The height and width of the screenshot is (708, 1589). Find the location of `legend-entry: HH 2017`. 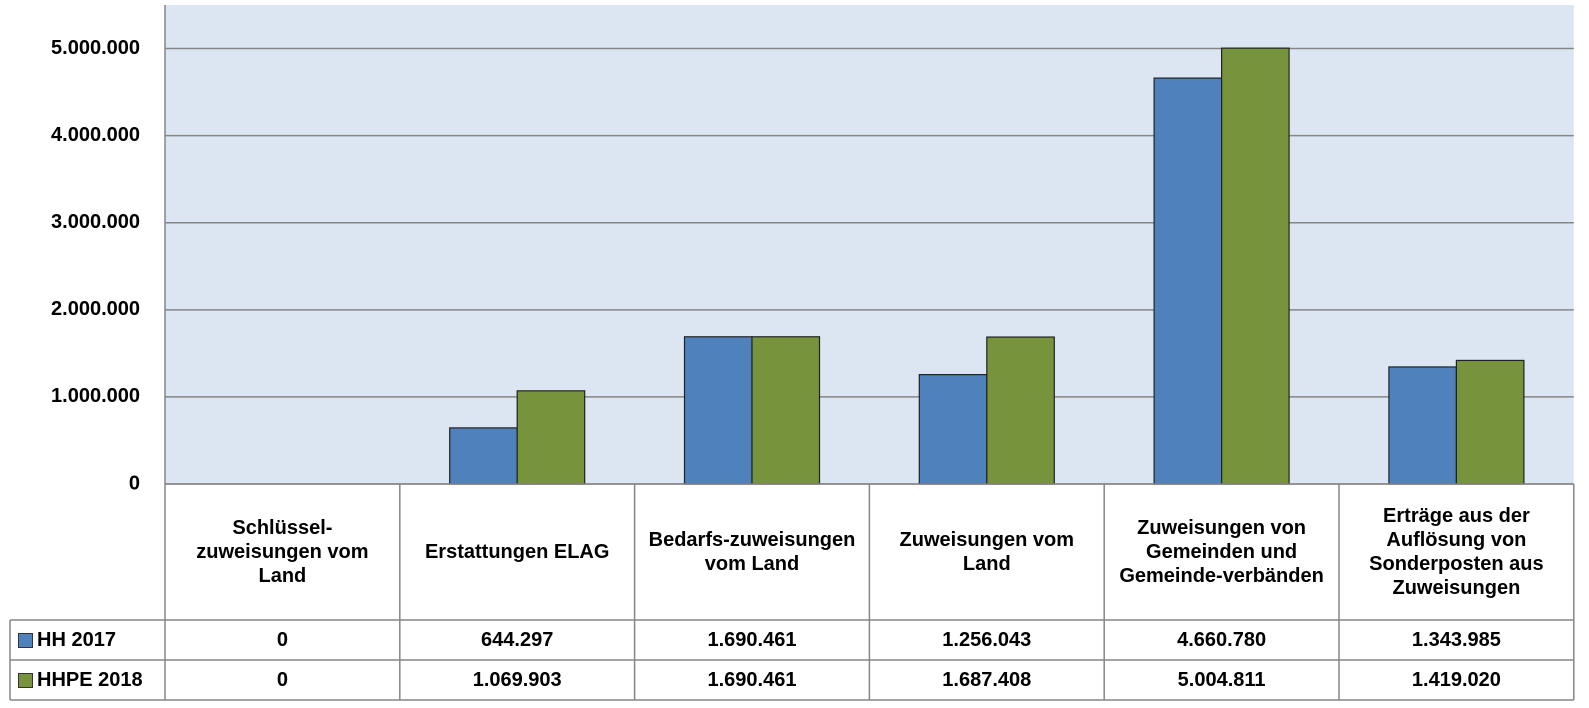

legend-entry: HH 2017 is located at coordinates (87, 640).